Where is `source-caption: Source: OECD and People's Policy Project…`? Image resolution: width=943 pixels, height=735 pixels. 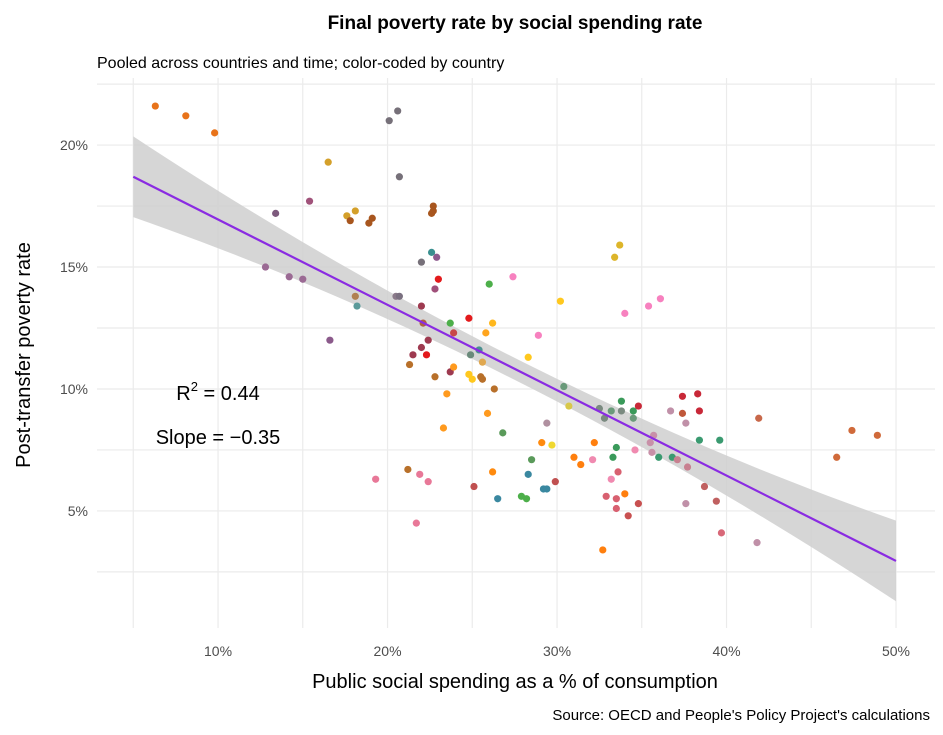 source-caption: Source: OECD and People's Policy Project… is located at coordinates (741, 715).